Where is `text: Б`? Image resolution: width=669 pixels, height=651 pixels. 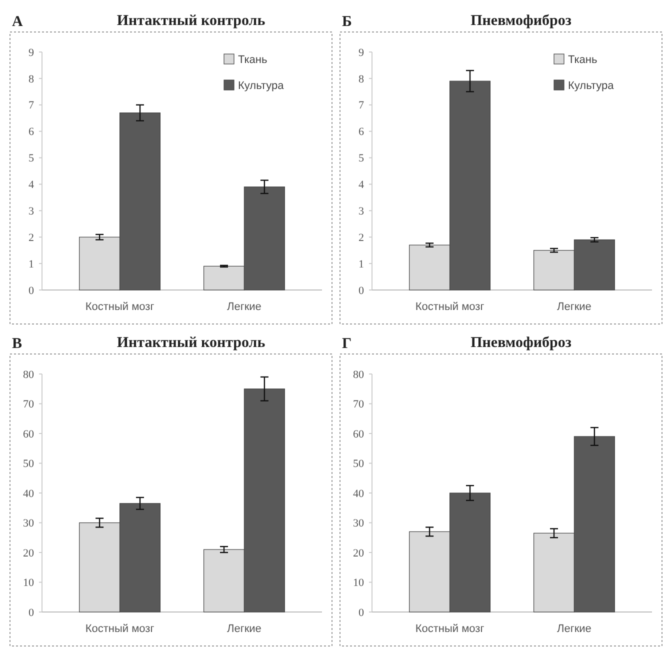 text: Б is located at coordinates (347, 22).